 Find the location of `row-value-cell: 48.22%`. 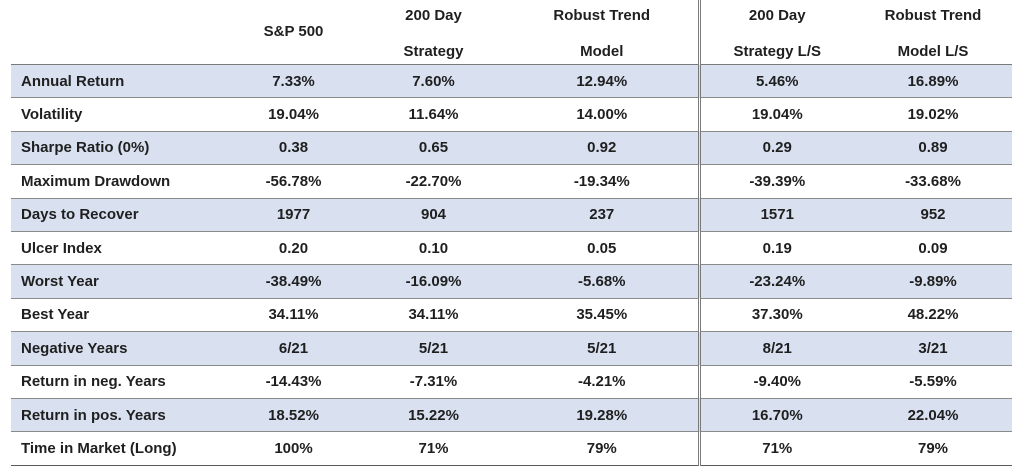

row-value-cell: 48.22% is located at coordinates (933, 315).